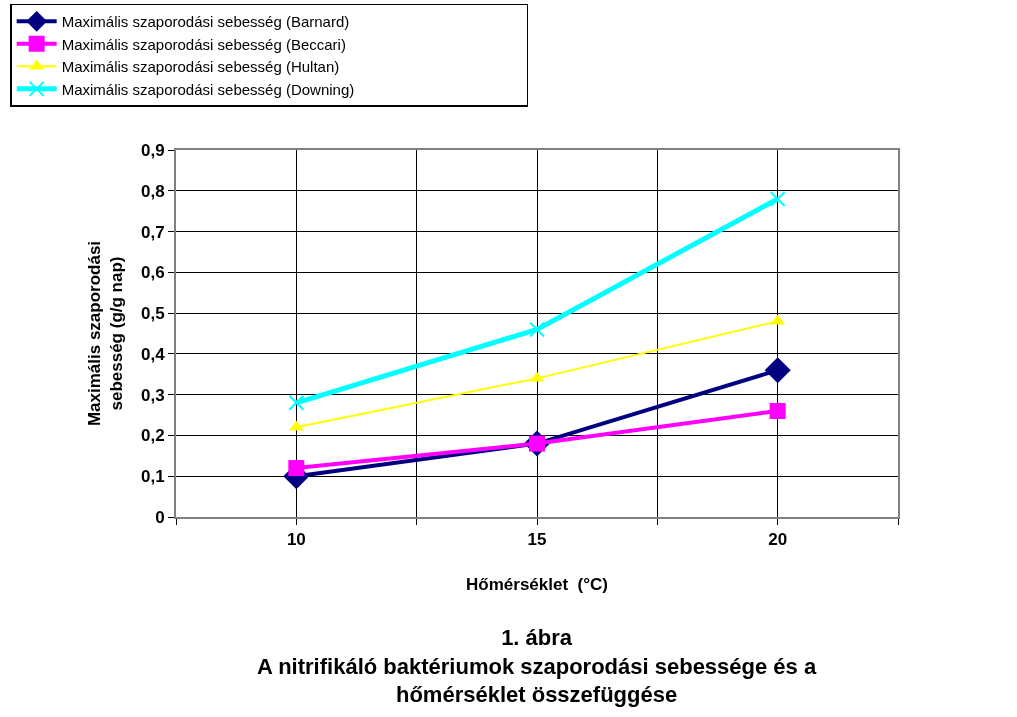 This screenshot has width=1017, height=717. Describe the element at coordinates (200, 67) in the screenshot. I see `legend-label: Maximális szaporodási sebesség (Hultan)` at that location.